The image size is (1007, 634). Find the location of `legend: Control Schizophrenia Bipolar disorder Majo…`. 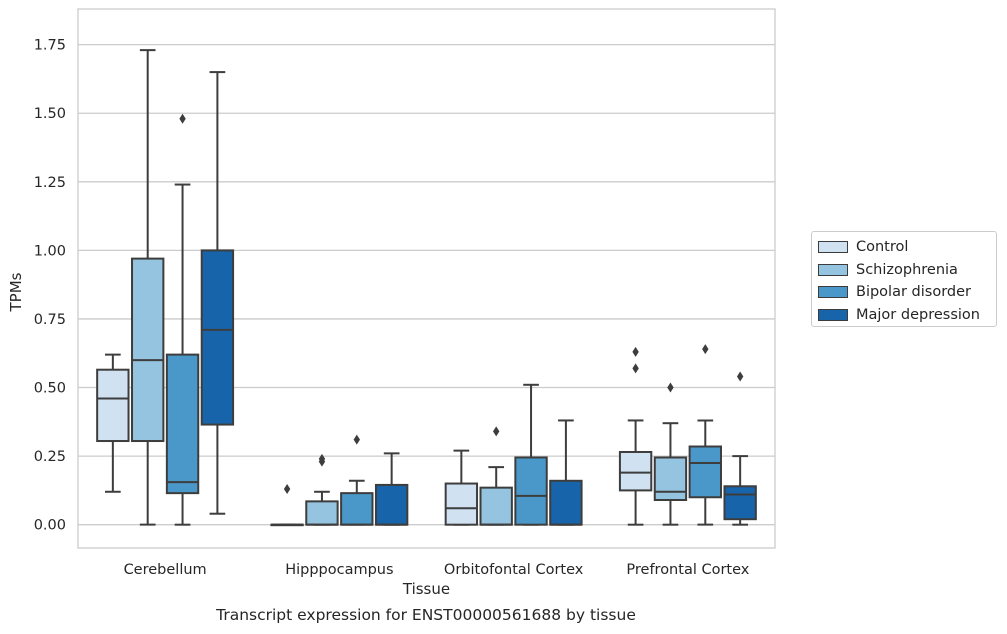

legend: Control Schizophrenia Bipolar disorder Majo… is located at coordinates (904, 279).